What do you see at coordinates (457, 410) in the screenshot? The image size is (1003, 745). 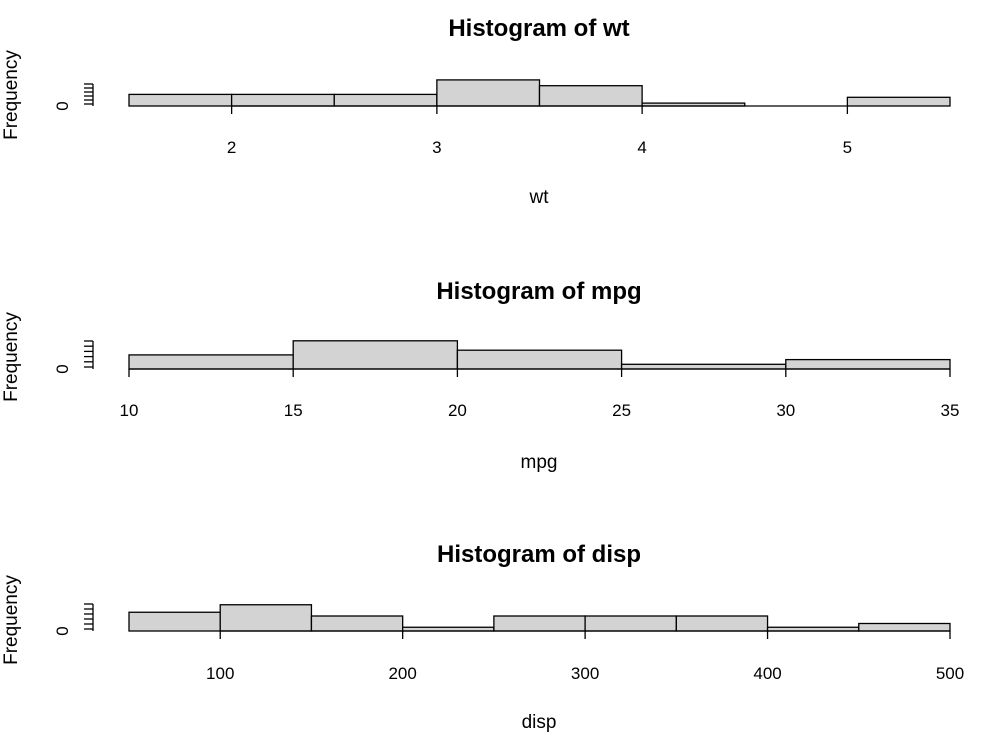 I see `x-tick-label-mpg: 20` at bounding box center [457, 410].